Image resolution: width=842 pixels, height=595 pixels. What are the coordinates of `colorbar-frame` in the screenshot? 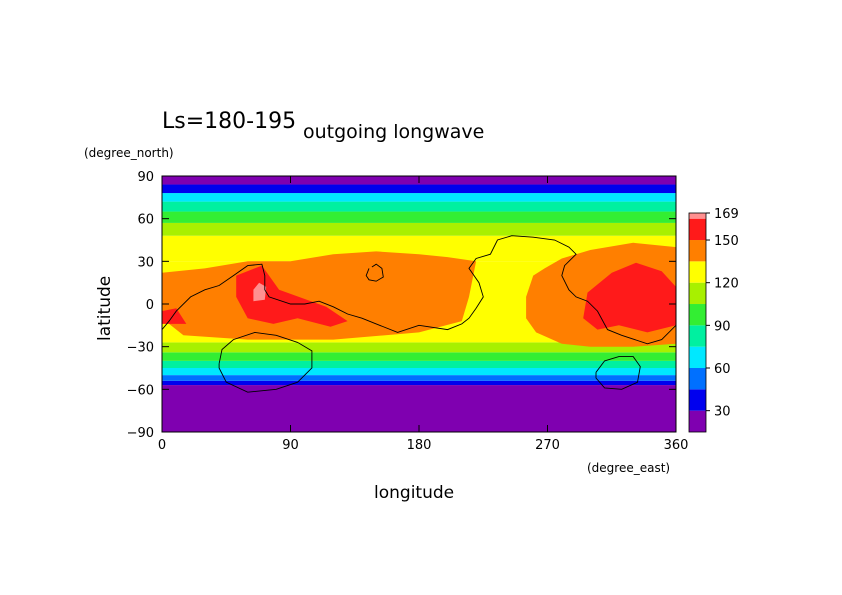 It's located at (697, 322).